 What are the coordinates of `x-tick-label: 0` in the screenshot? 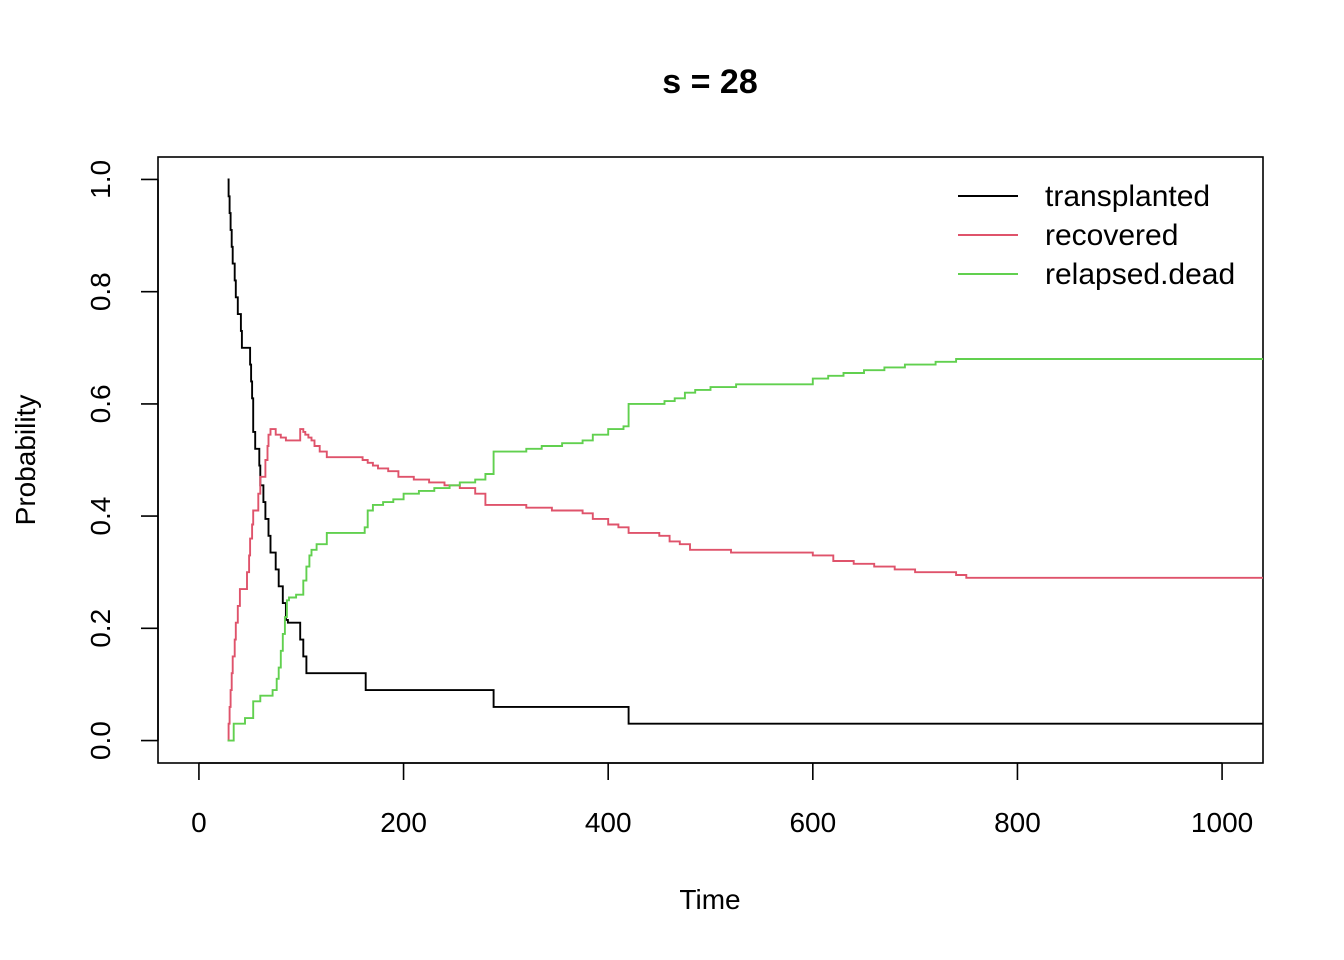 It's located at (199, 822).